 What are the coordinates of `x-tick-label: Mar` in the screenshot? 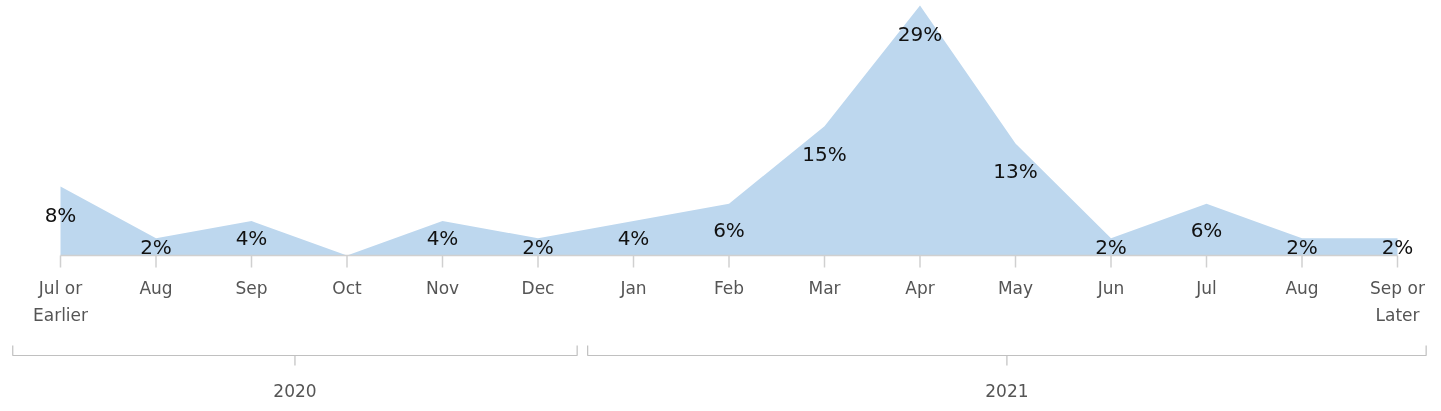 It's located at (824, 287).